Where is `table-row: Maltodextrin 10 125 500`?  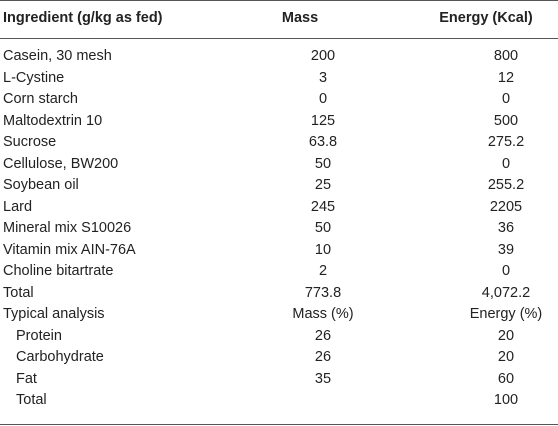
table-row: Maltodextrin 10 125 500 is located at coordinates (279, 124).